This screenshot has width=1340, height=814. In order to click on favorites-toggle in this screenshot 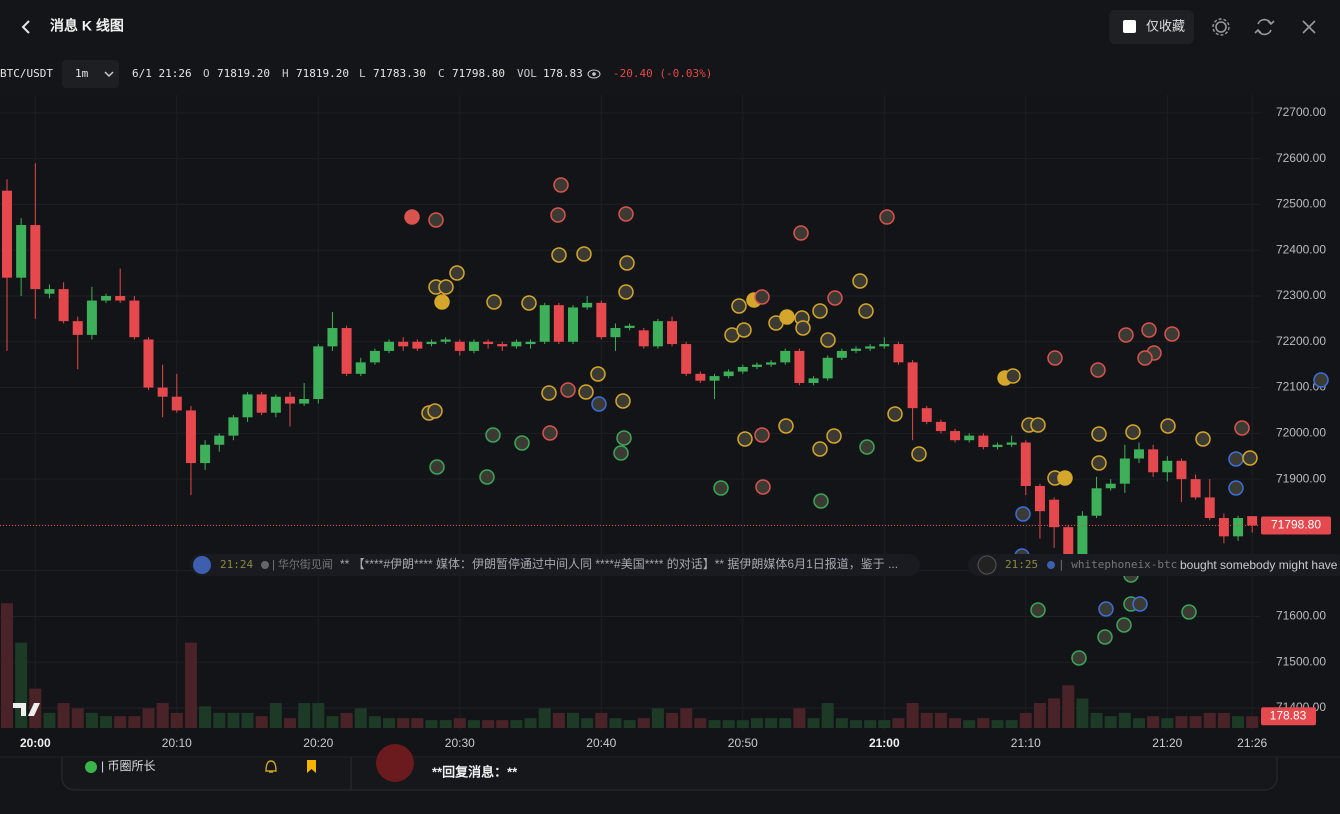, I will do `click(1151, 27)`.